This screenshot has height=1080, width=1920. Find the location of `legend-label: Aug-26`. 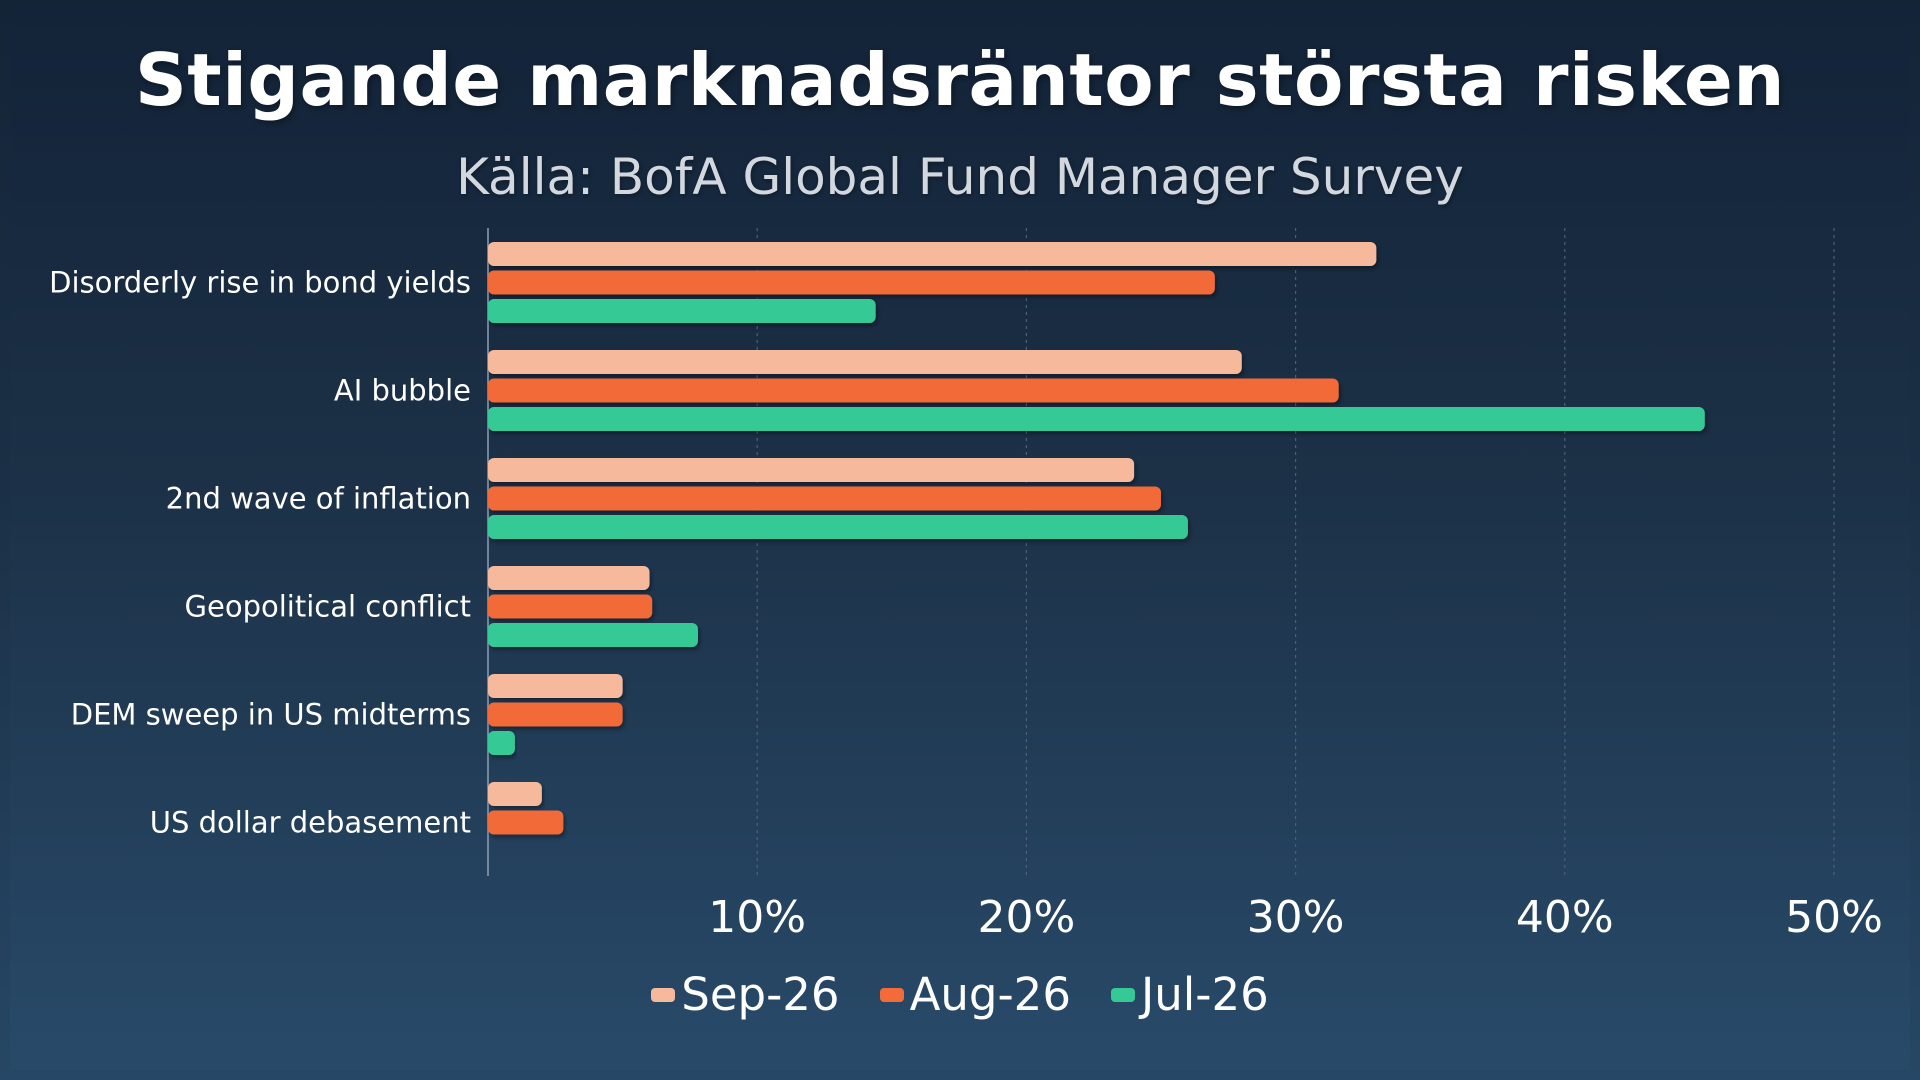

legend-label: Aug-26 is located at coordinates (990, 994).